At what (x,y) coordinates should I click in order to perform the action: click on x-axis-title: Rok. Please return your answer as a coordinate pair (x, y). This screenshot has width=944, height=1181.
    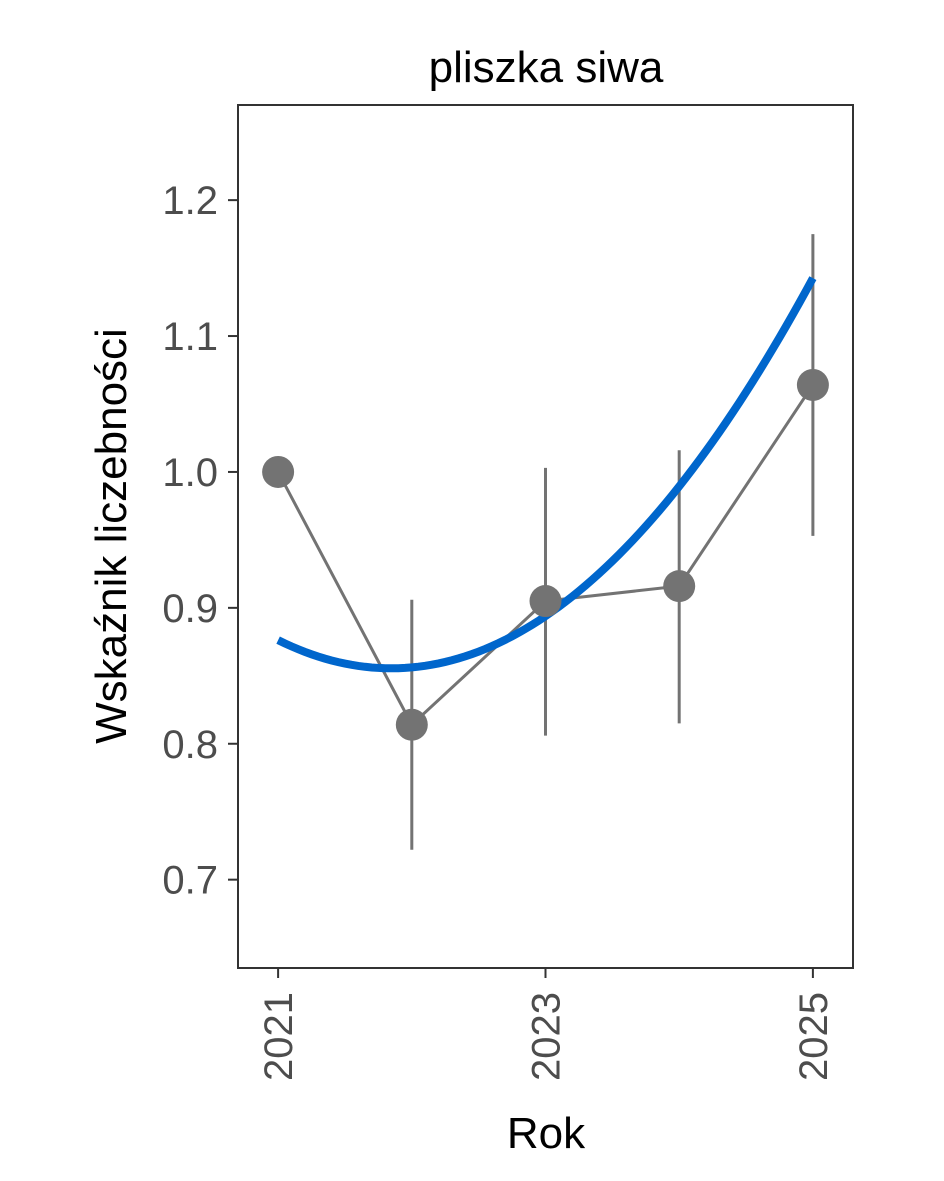
    Looking at the image, I should click on (546, 1133).